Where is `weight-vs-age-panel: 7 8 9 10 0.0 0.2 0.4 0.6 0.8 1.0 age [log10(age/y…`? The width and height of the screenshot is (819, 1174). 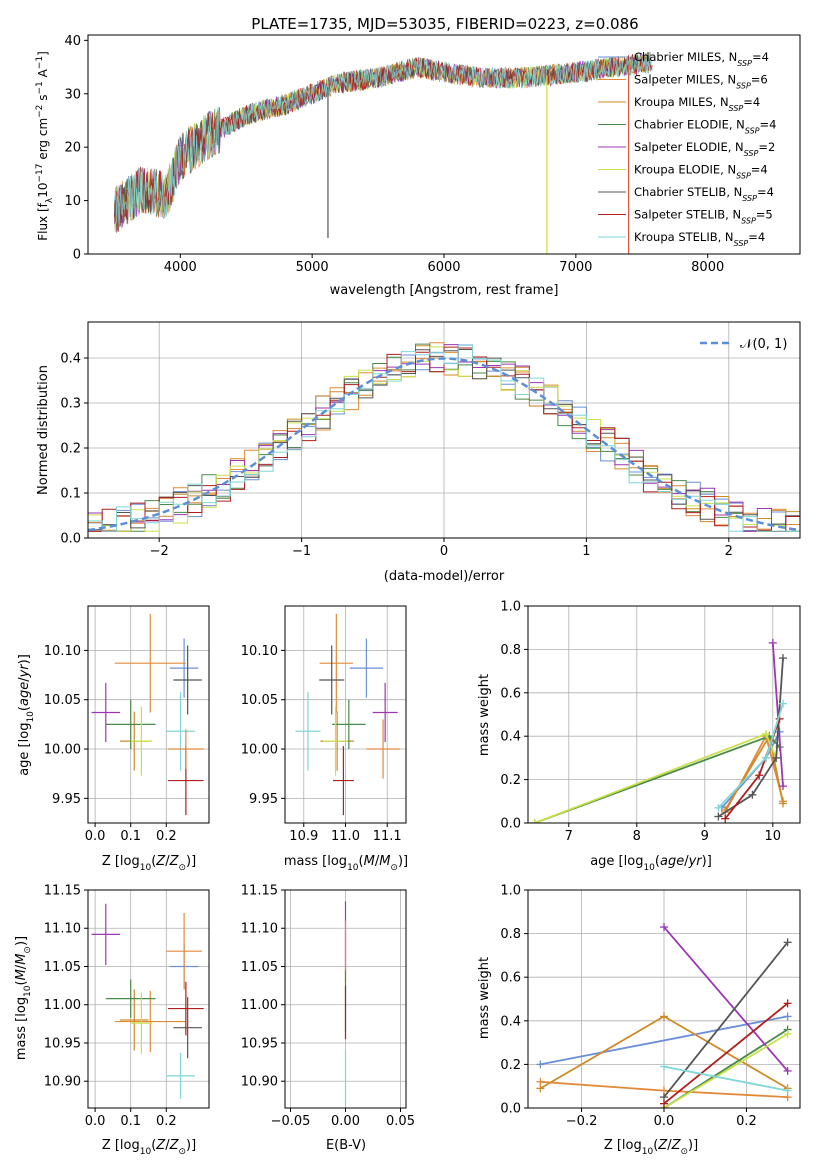
weight-vs-age-panel: 7 8 9 10 0.0 0.2 0.4 0.6 0.8 1.0 age [log10(age/y… is located at coordinates (639, 736).